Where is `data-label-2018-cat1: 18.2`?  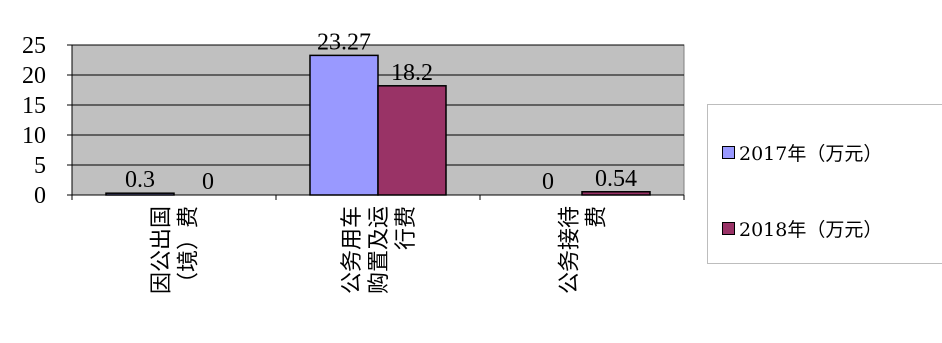
data-label-2018-cat1: 18.2 is located at coordinates (412, 73).